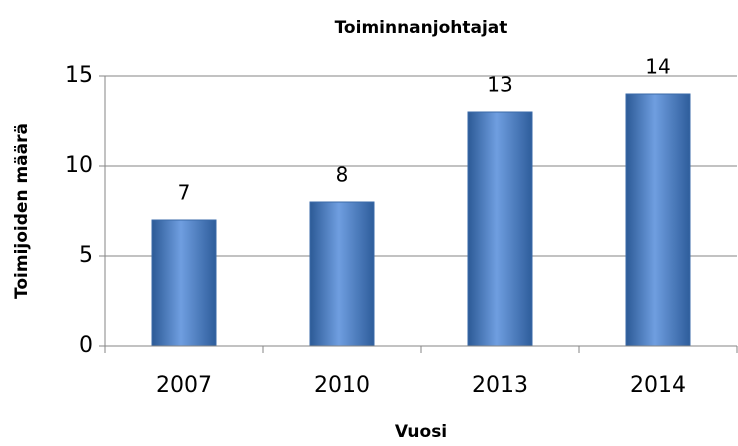 The width and height of the screenshot is (738, 446). I want to click on y-tick-label: 0, so click(86, 345).